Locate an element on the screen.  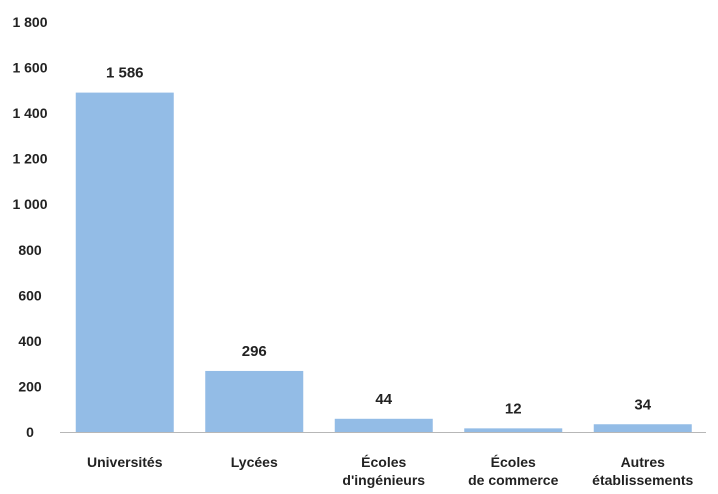
y-tick-label: 400 is located at coordinates (30, 341).